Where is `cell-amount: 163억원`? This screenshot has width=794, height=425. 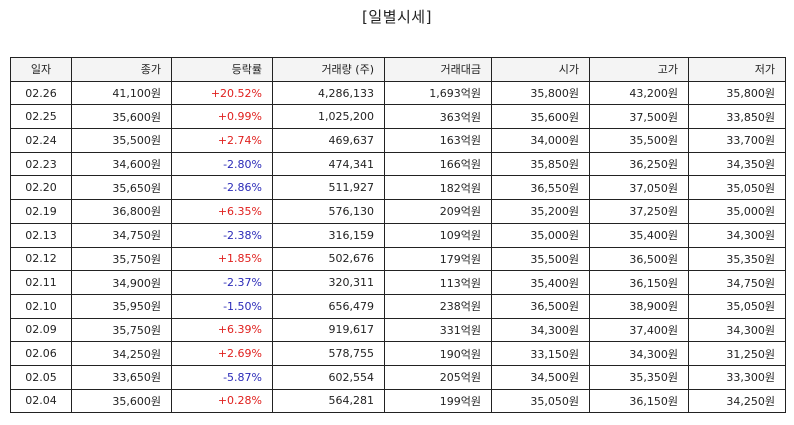 cell-amount: 163억원 is located at coordinates (438, 140).